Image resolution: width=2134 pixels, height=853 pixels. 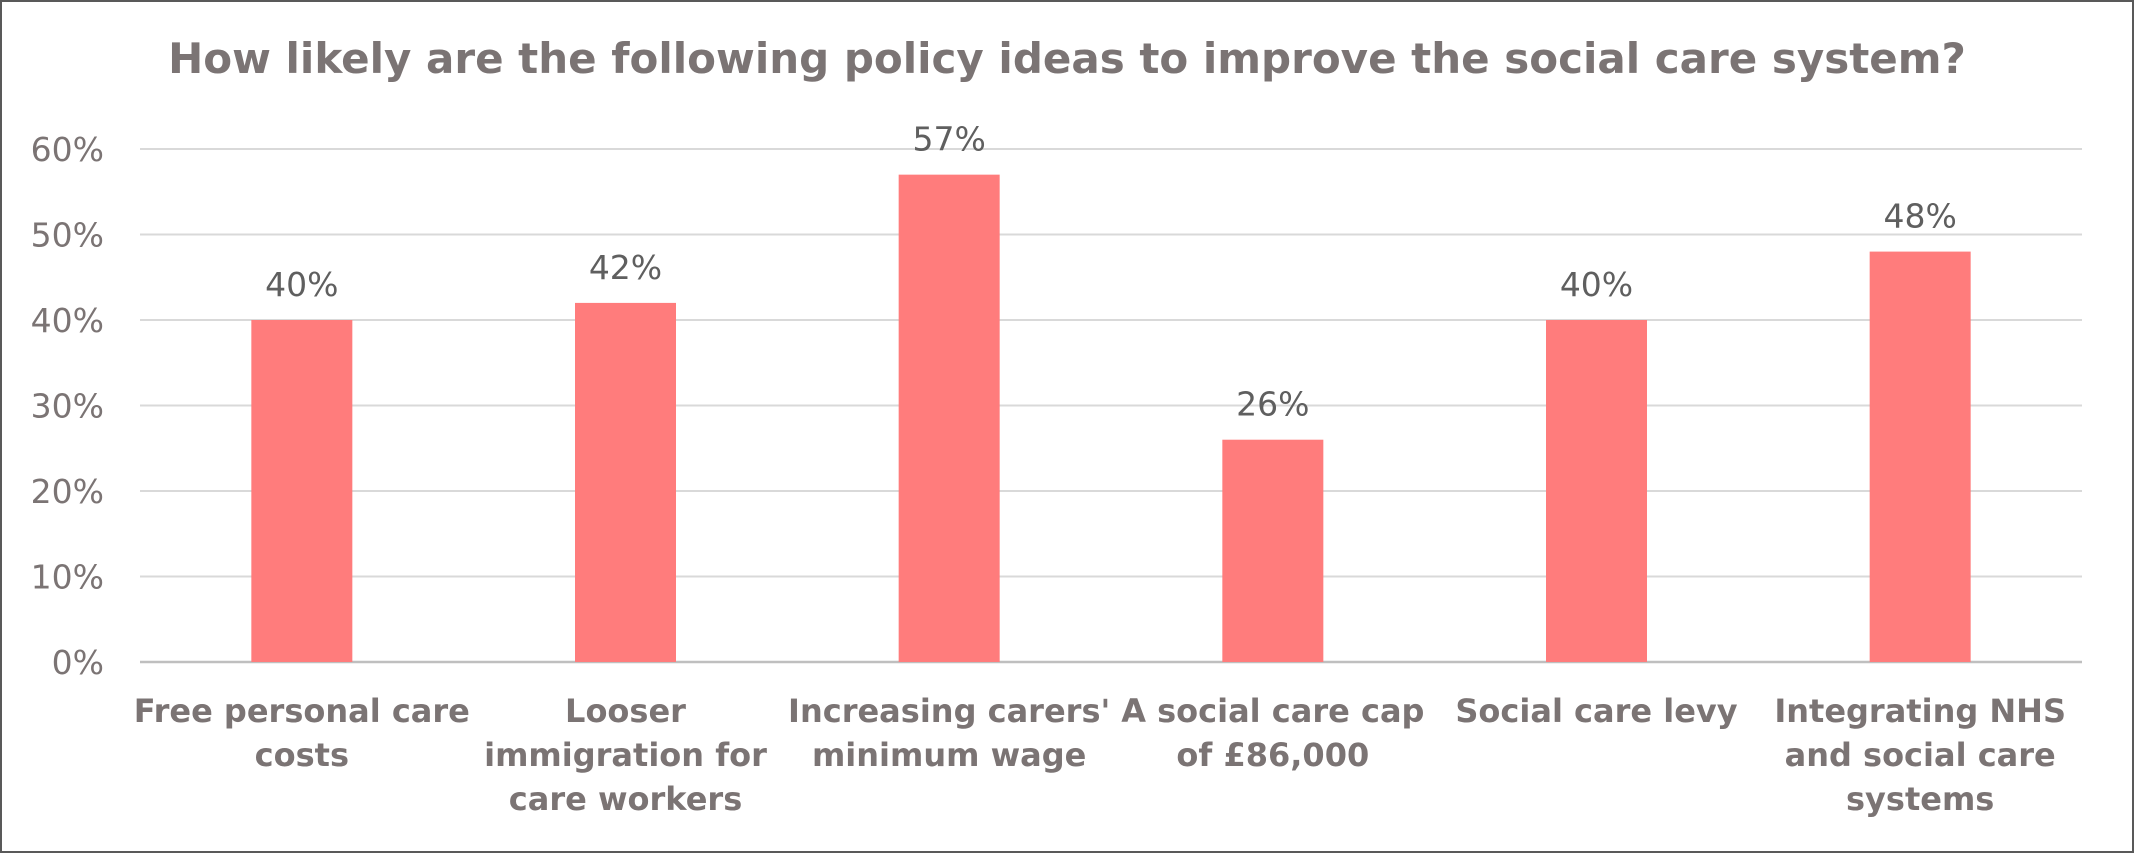 I want to click on category-label: Increasing carers', so click(x=949, y=711).